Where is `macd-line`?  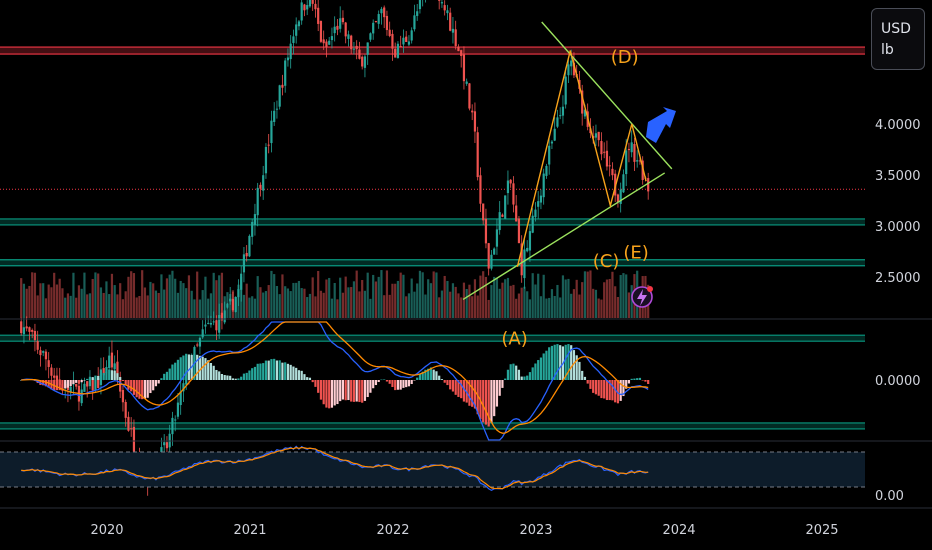 macd-line is located at coordinates (335, 381).